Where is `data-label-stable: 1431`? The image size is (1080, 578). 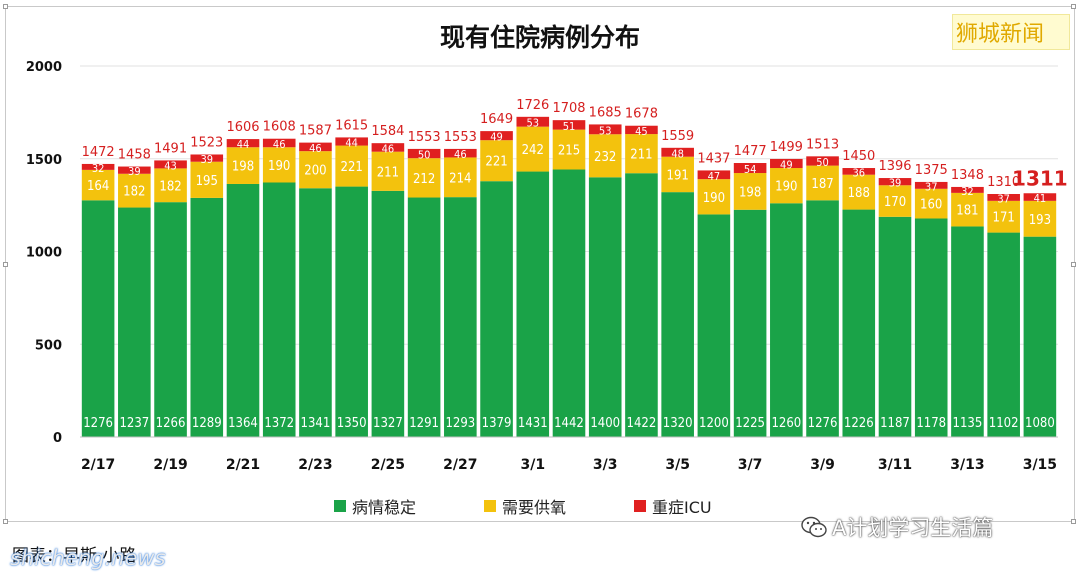 data-label-stable: 1431 is located at coordinates (533, 423).